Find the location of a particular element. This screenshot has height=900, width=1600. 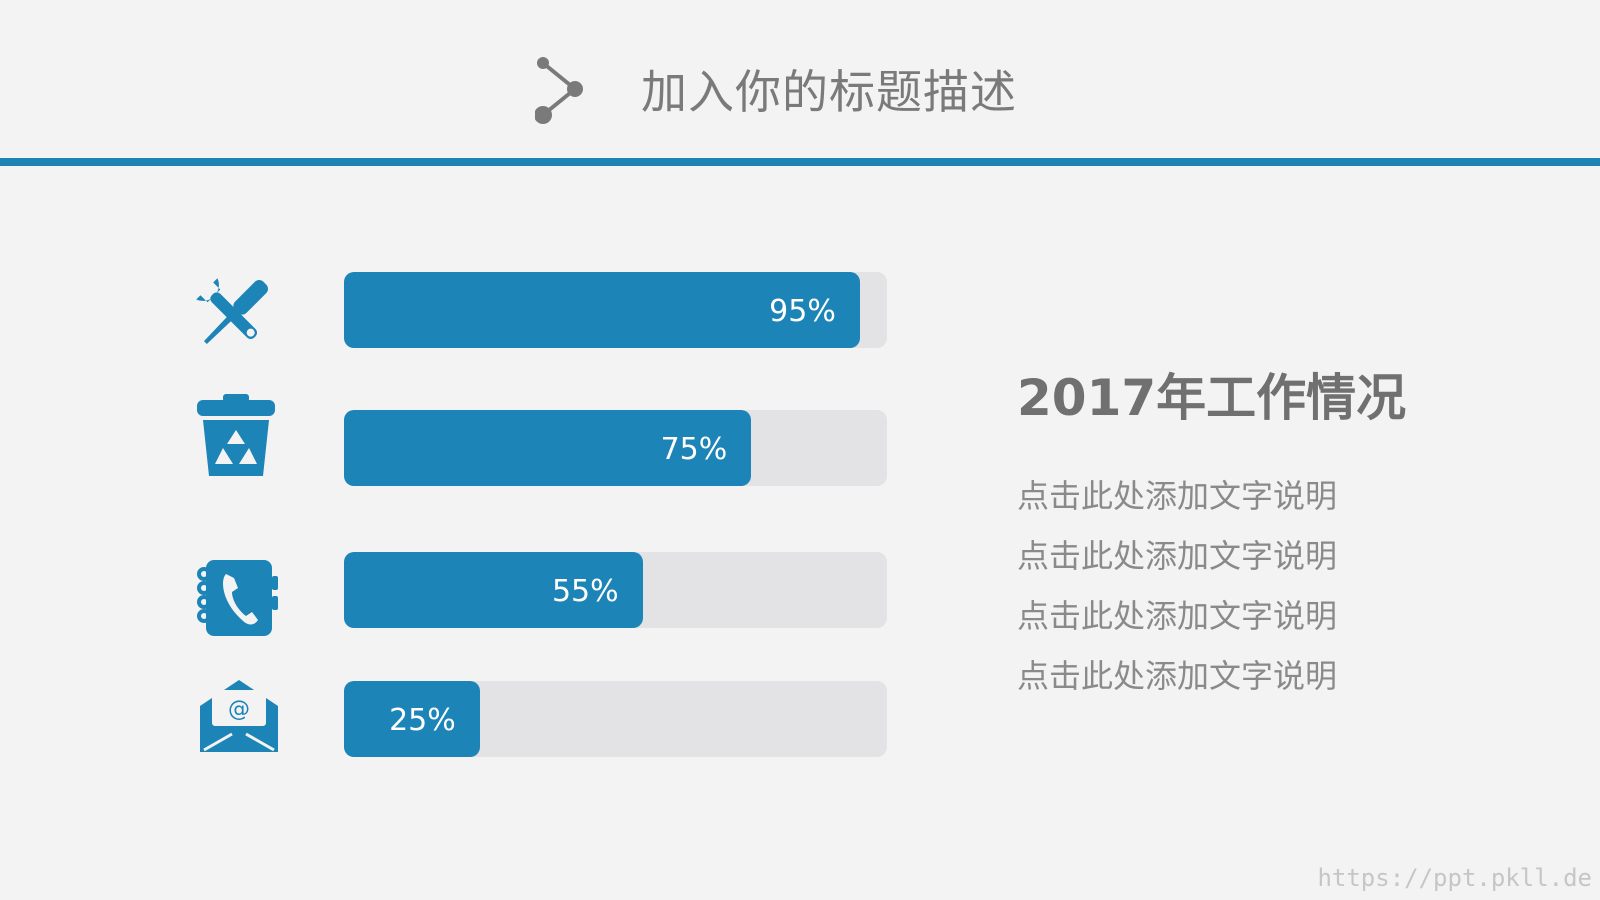

progress-label: 25% is located at coordinates (422, 720).